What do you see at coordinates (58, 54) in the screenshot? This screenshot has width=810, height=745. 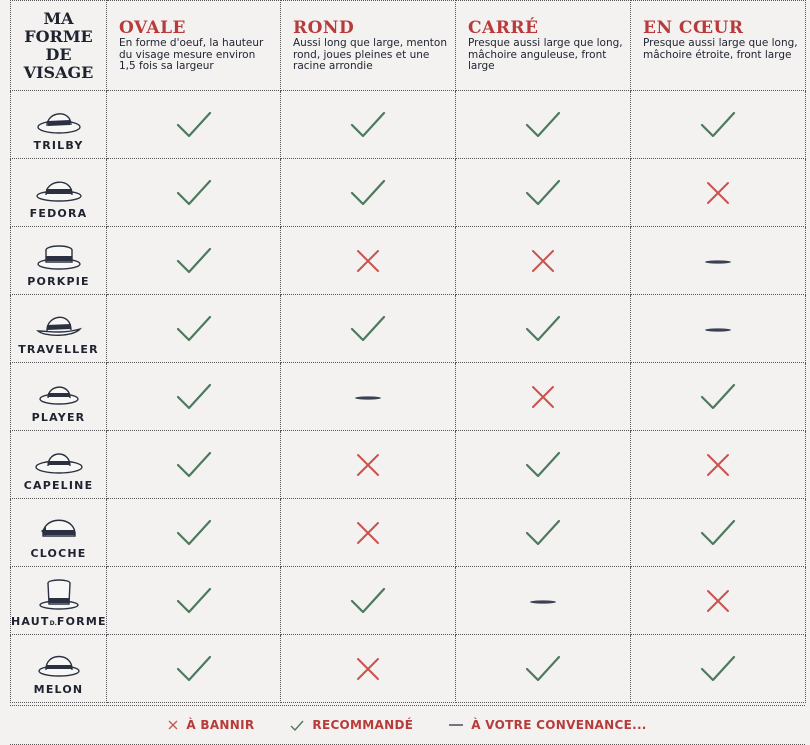 I see `corner-line-3: DE` at bounding box center [58, 54].